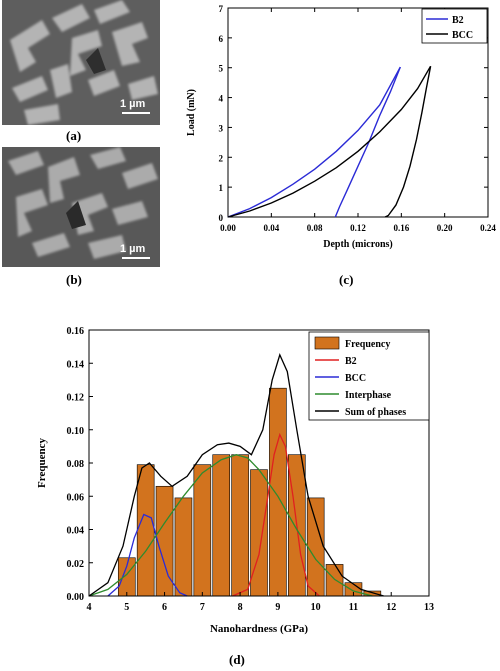 The width and height of the screenshot is (500, 671). I want to click on y-axis-label: Frequency, so click(42, 463).